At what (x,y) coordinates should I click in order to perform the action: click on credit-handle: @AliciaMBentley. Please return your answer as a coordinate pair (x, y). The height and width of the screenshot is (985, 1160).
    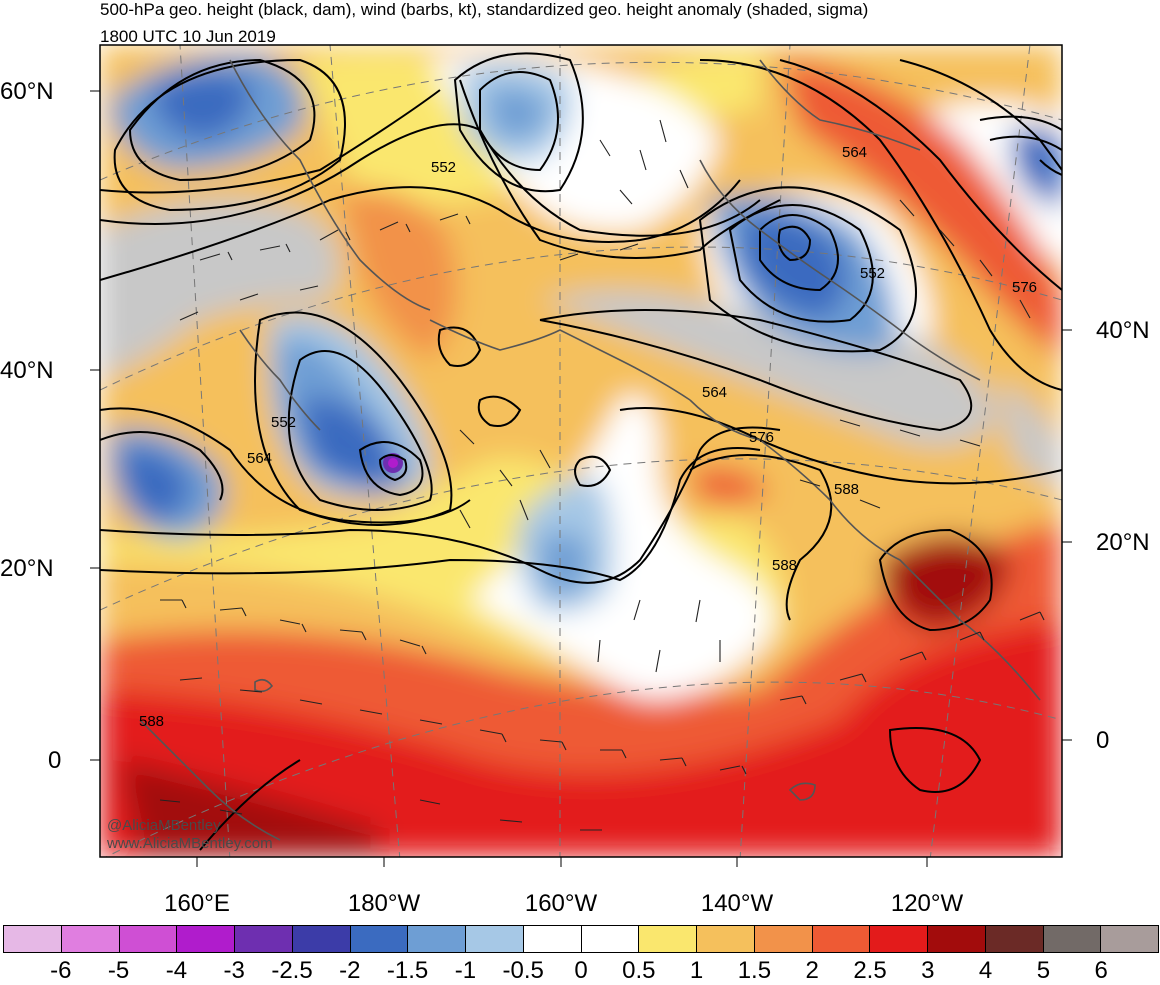
    Looking at the image, I should click on (164, 825).